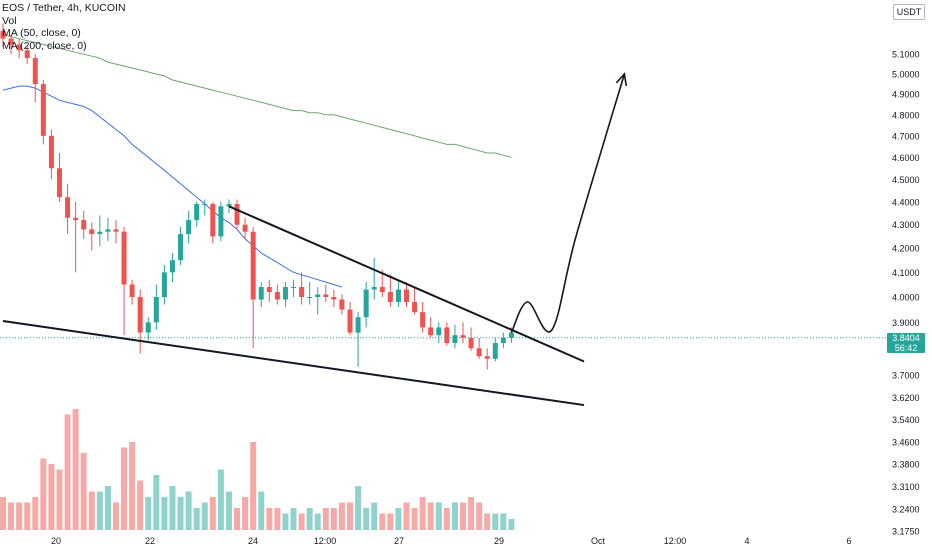 The width and height of the screenshot is (932, 550). What do you see at coordinates (906, 158) in the screenshot?
I see `price-tick-label: 4.6000` at bounding box center [906, 158].